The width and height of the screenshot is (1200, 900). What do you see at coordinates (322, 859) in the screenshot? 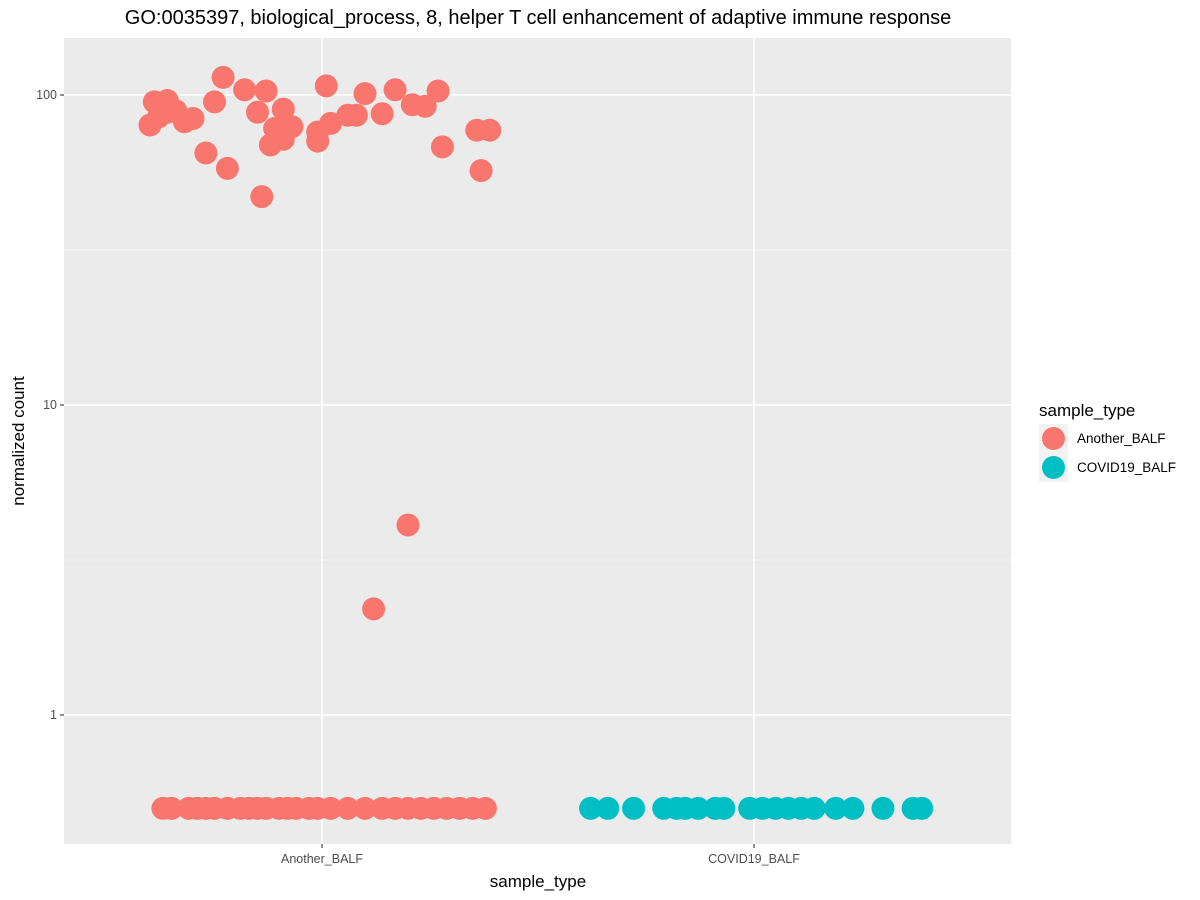
I see `x-tick-label: Another_BALF` at bounding box center [322, 859].